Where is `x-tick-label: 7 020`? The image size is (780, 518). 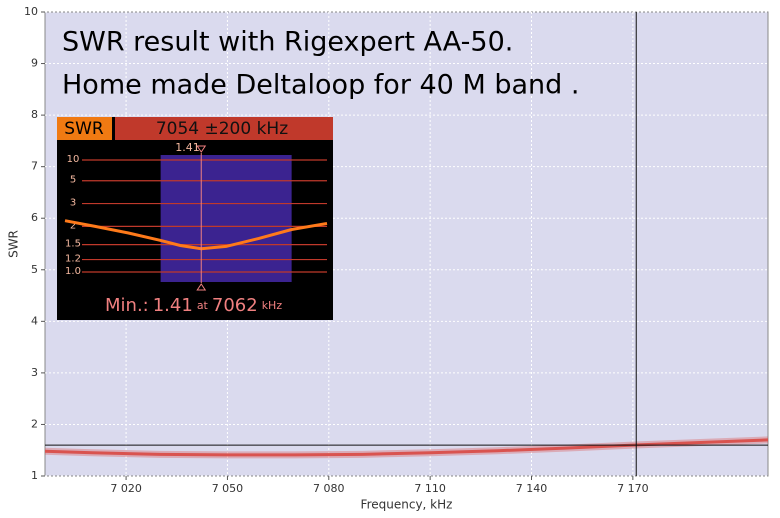
x-tick-label: 7 020 is located at coordinates (126, 488).